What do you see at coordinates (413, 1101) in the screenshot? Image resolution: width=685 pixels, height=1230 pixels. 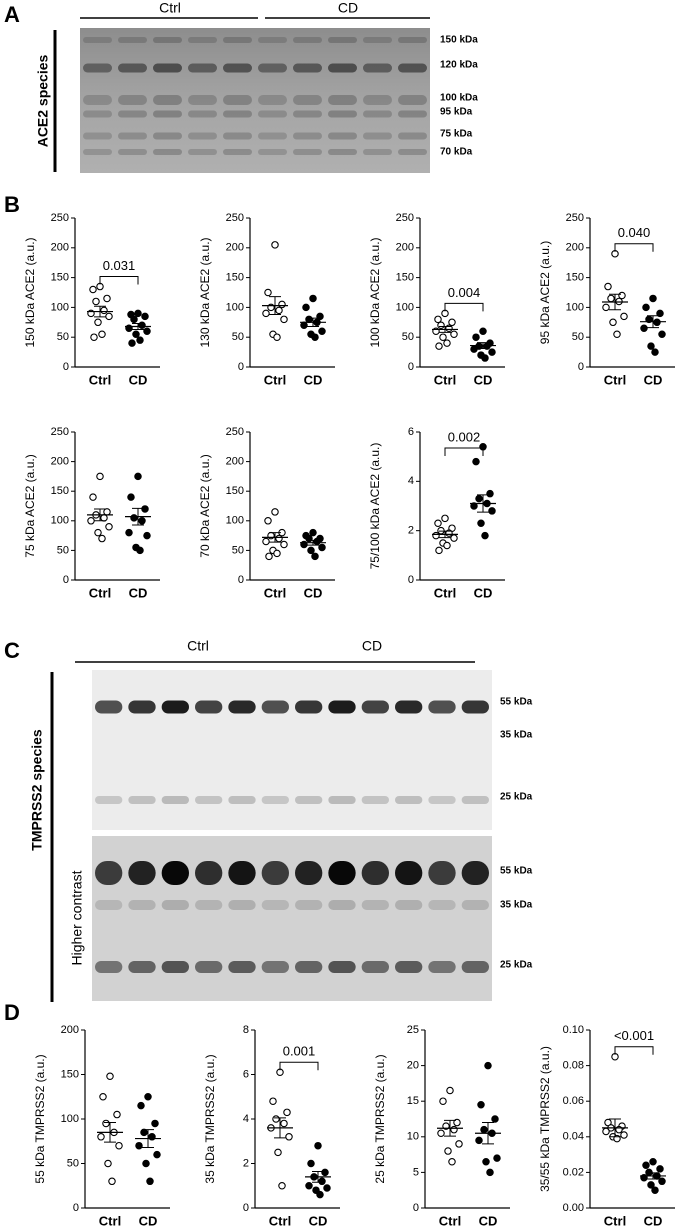 I see `y-tick-label: 15` at bounding box center [413, 1101].